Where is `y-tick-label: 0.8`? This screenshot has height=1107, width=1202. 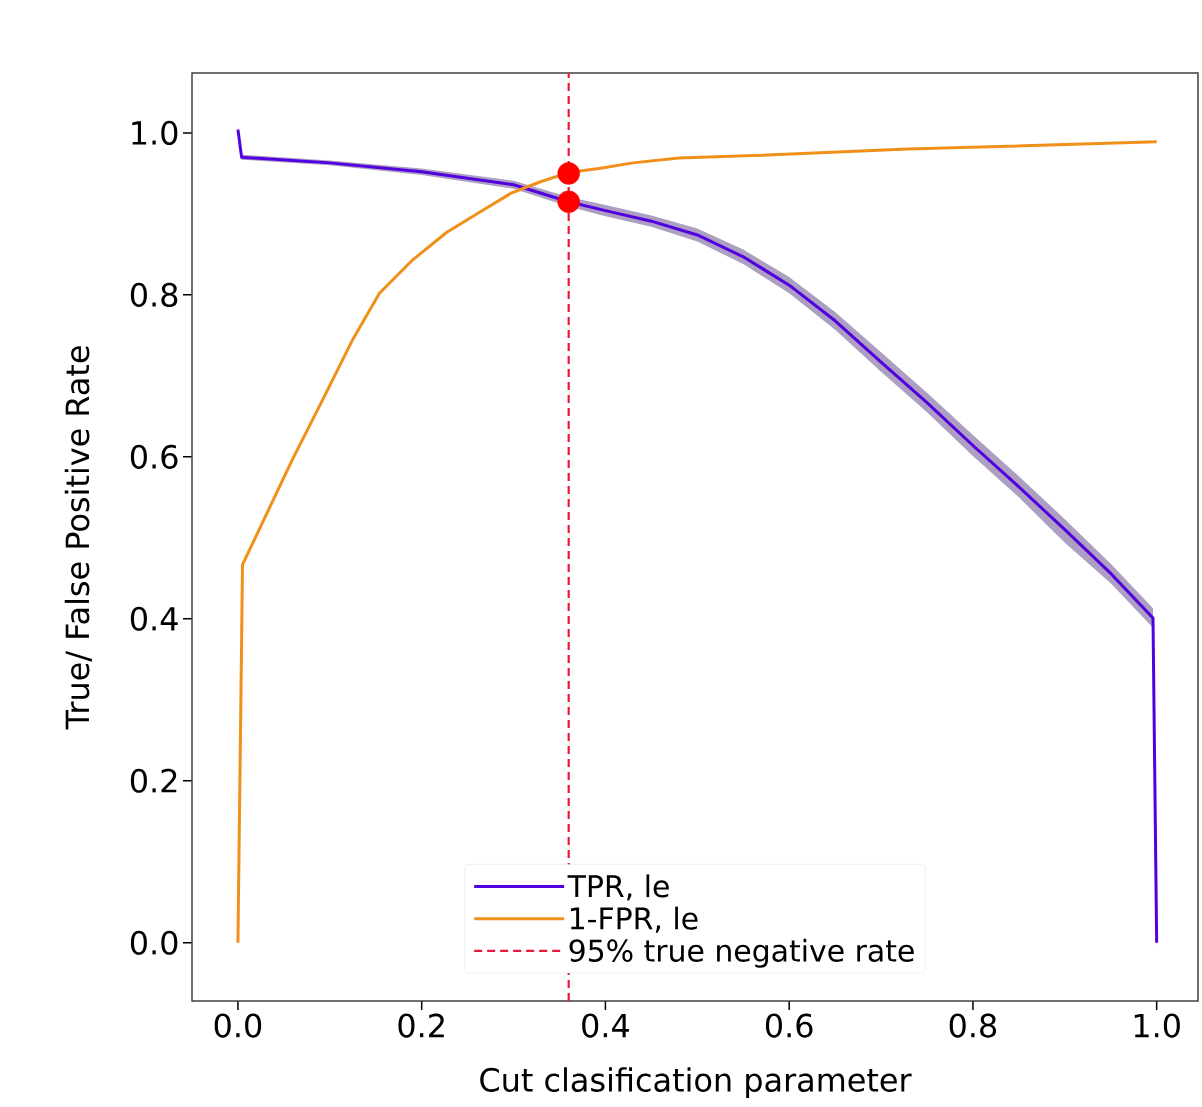 y-tick-label: 0.8 is located at coordinates (154, 294).